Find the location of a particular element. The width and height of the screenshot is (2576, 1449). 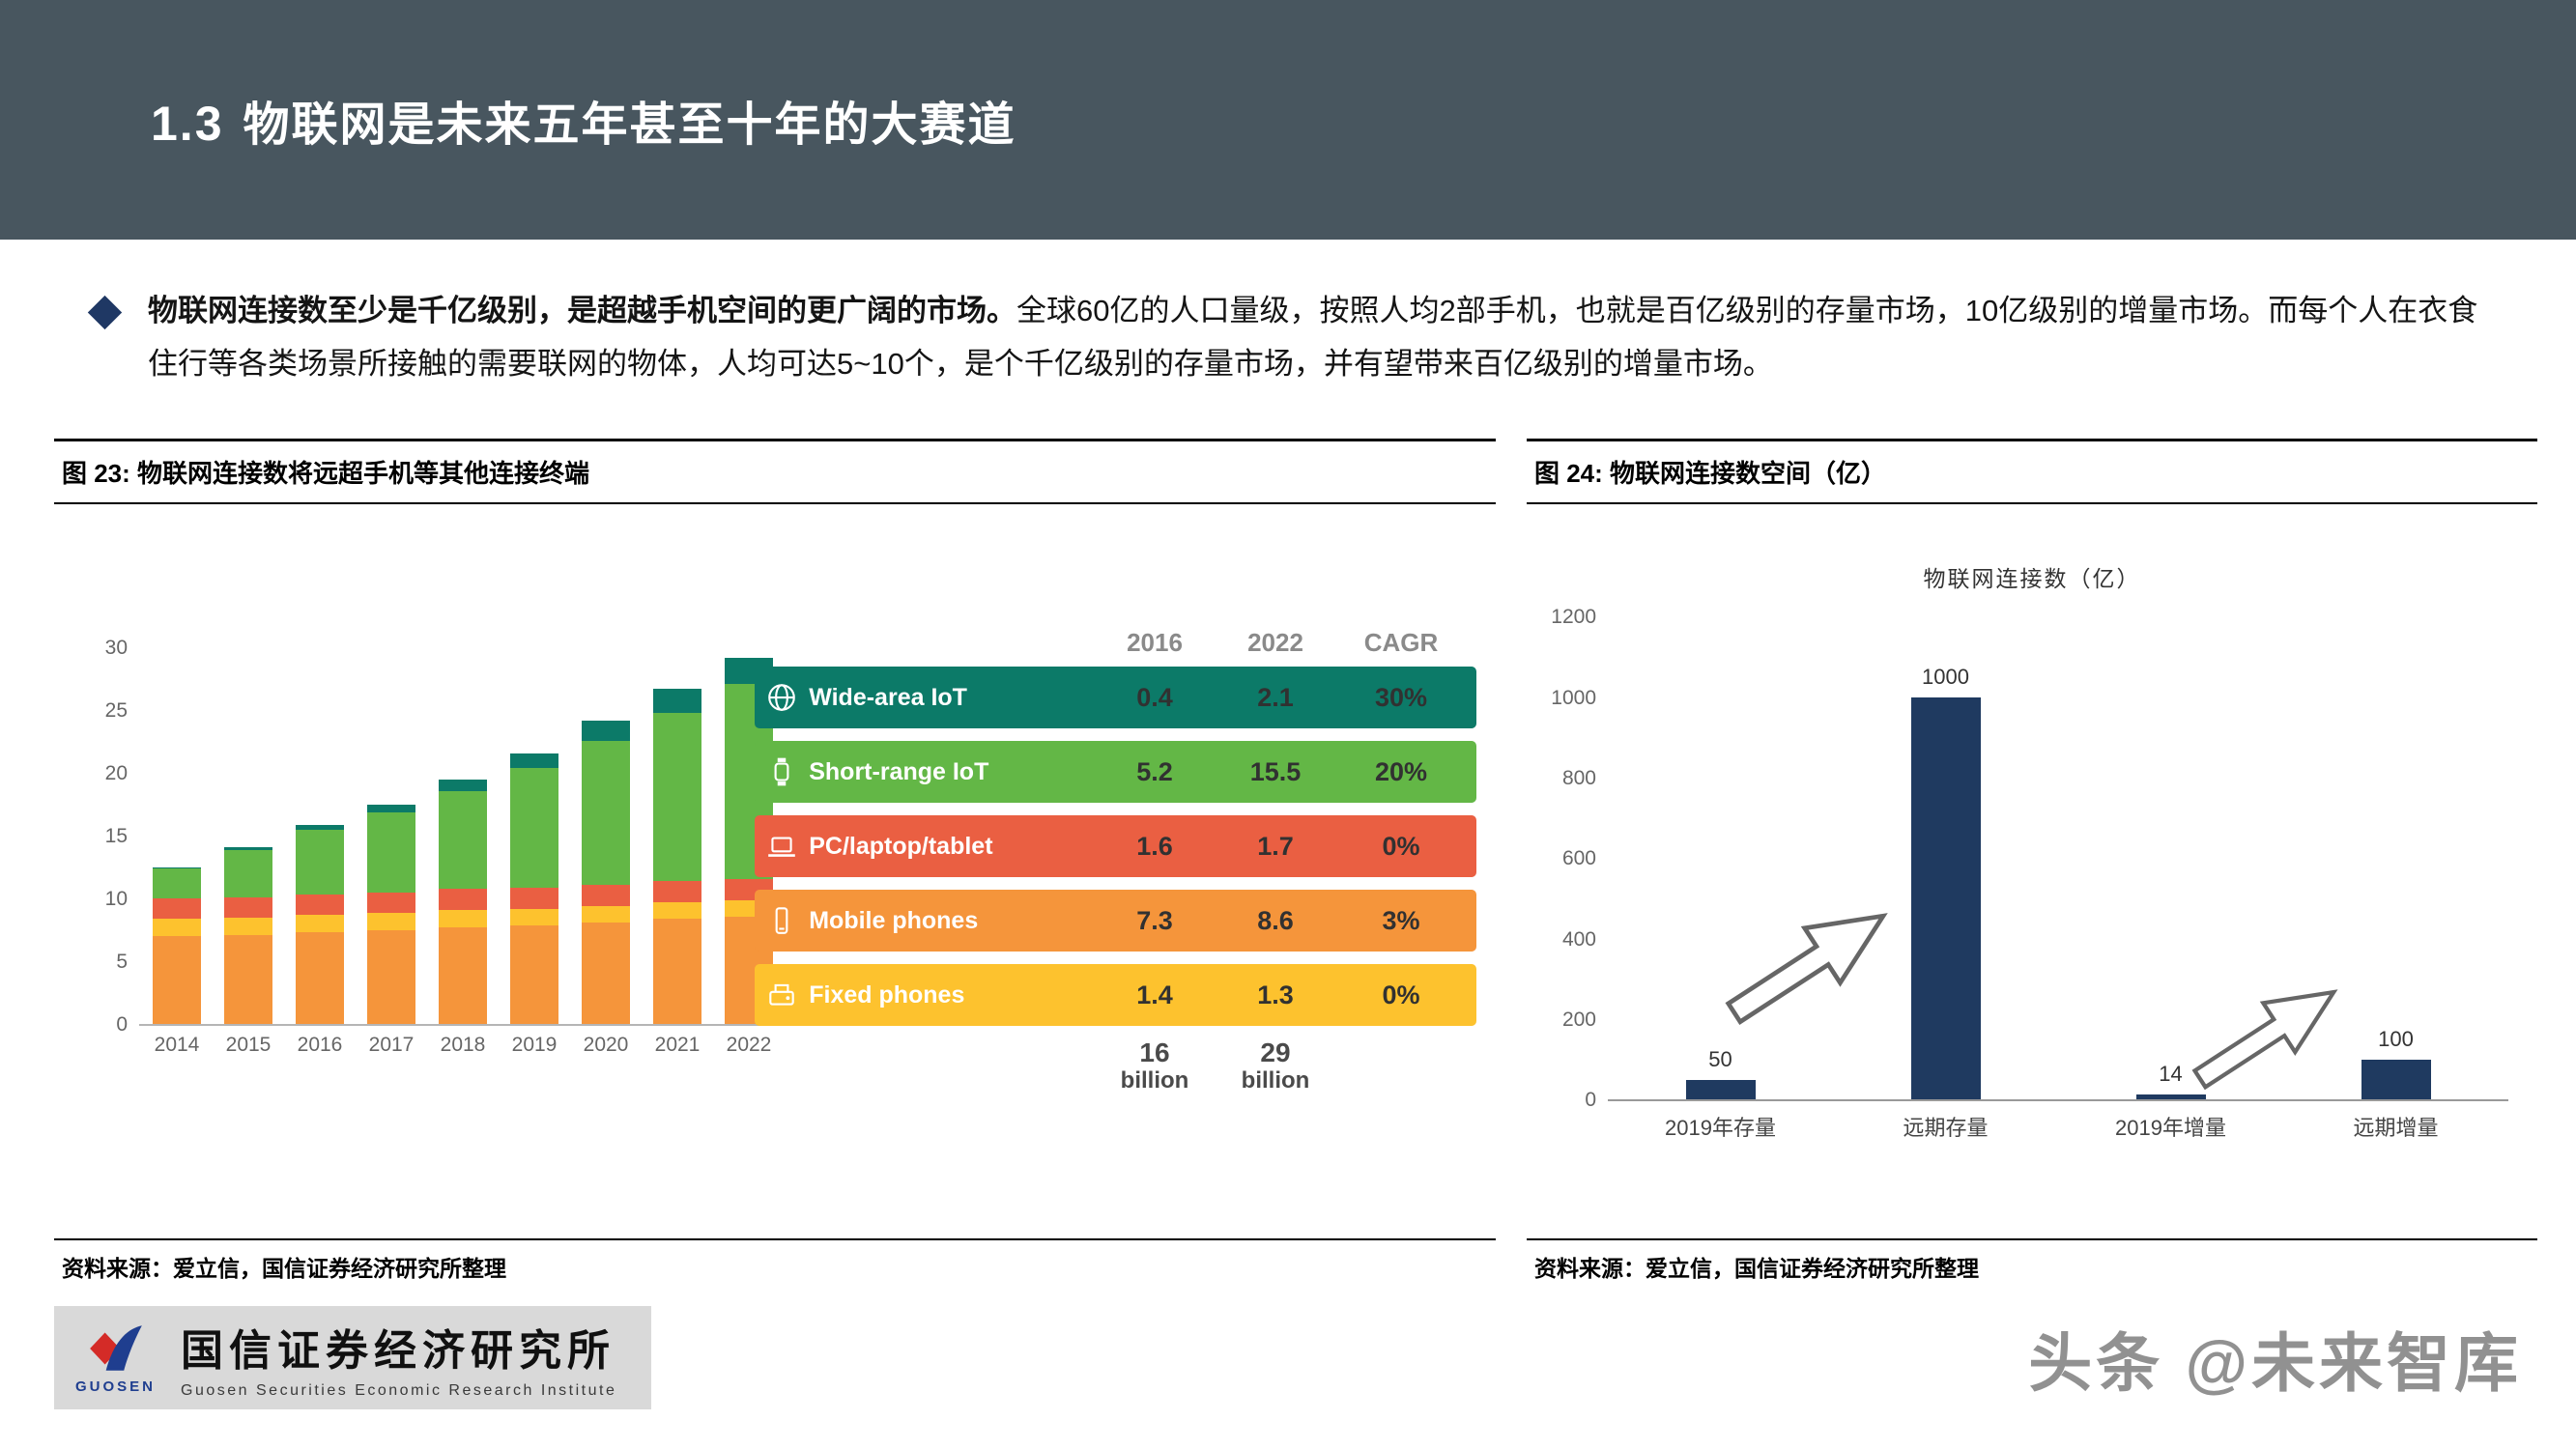

stacked-bar-2018 is located at coordinates (463, 902).